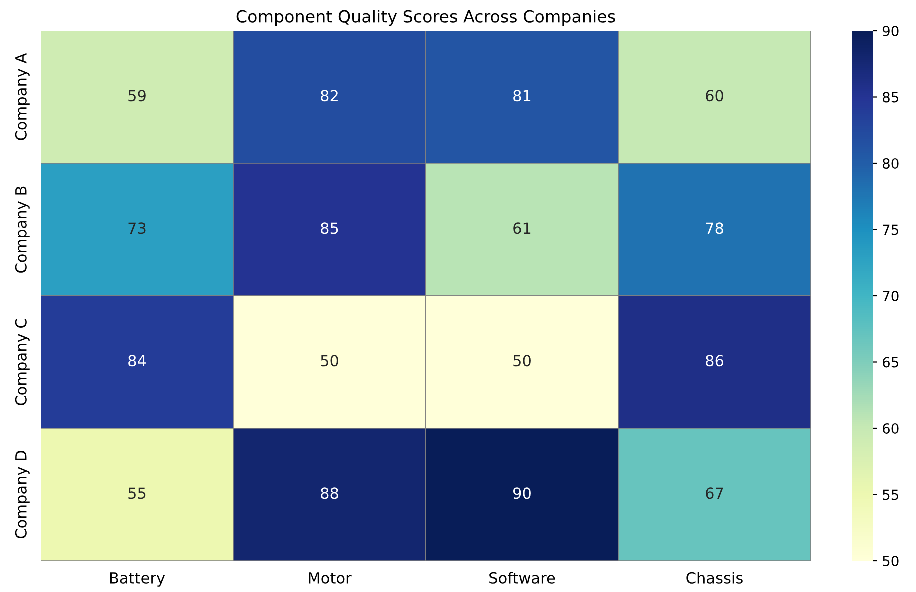 This screenshot has height=592, width=916. What do you see at coordinates (522, 228) in the screenshot?
I see `data-label: 61` at bounding box center [522, 228].